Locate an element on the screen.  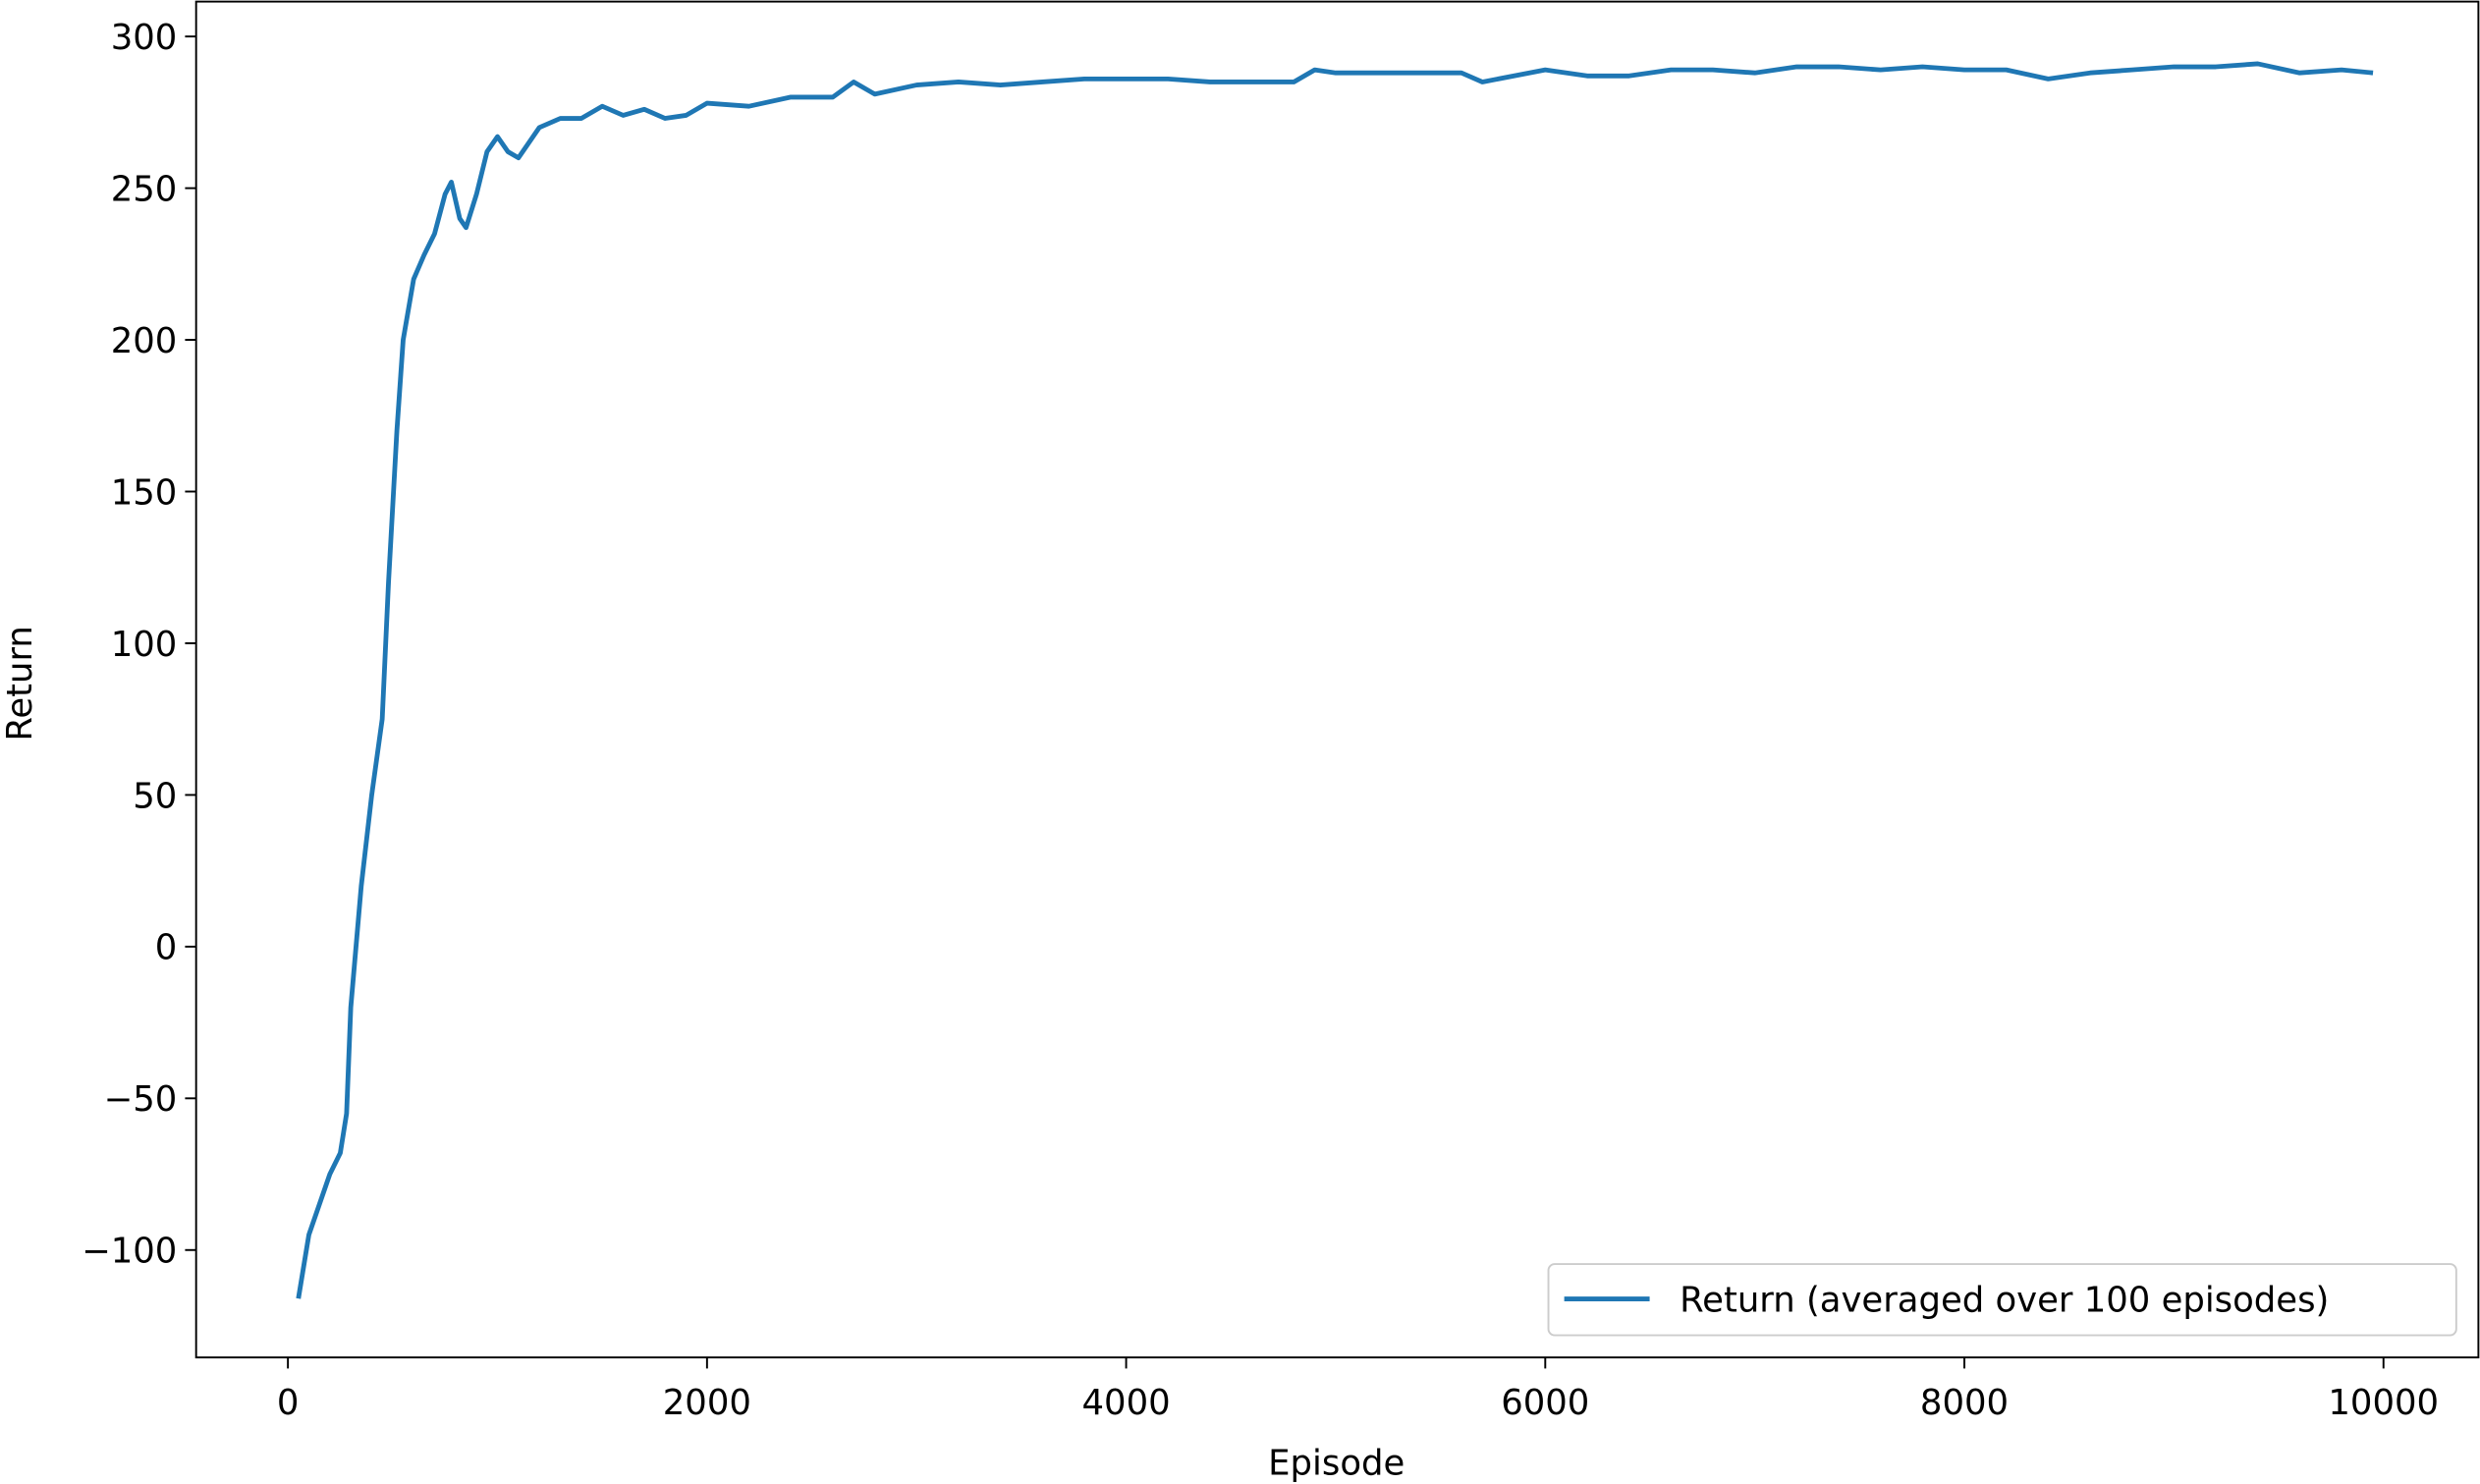
x-tick-label: 10000 is located at coordinates (2383, 1403).